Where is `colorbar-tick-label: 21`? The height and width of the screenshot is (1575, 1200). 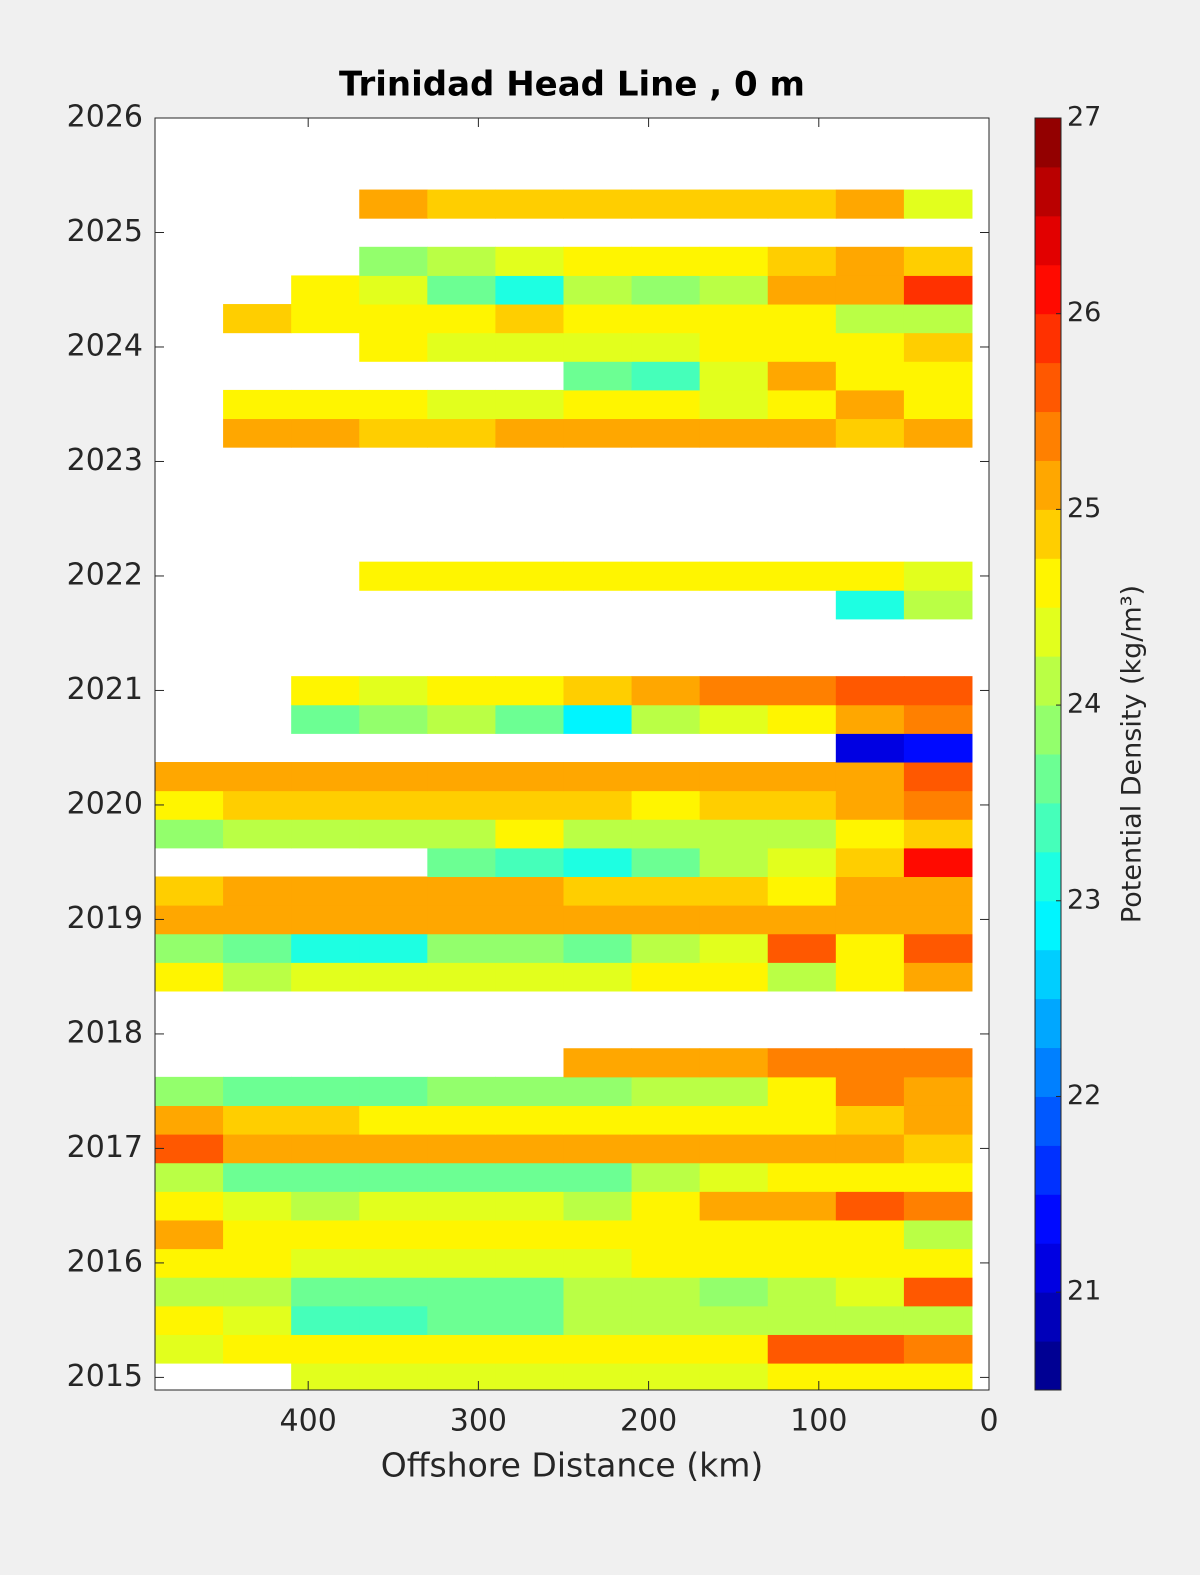 colorbar-tick-label: 21 is located at coordinates (1084, 1291).